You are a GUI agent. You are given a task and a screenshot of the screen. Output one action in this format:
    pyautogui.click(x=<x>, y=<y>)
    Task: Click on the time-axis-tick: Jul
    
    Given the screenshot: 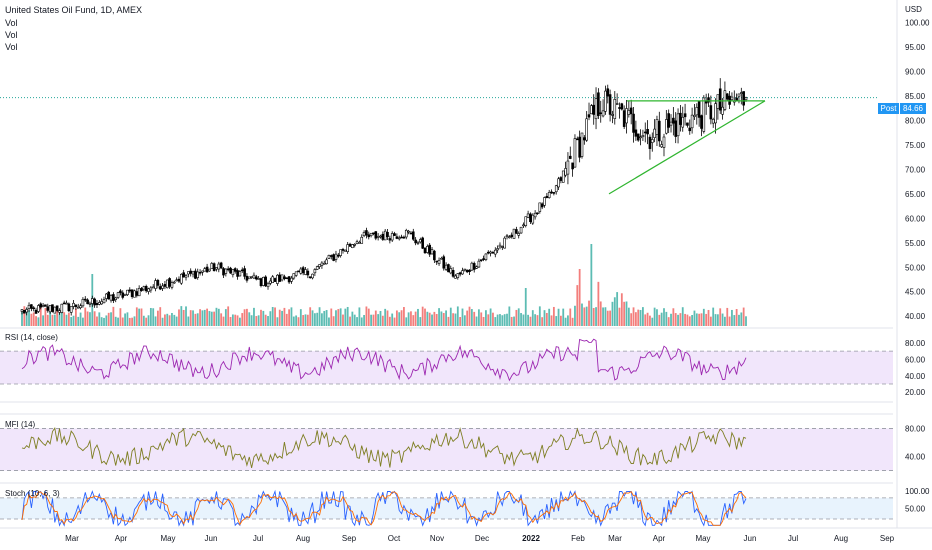 What is the action you would take?
    pyautogui.click(x=793, y=538)
    